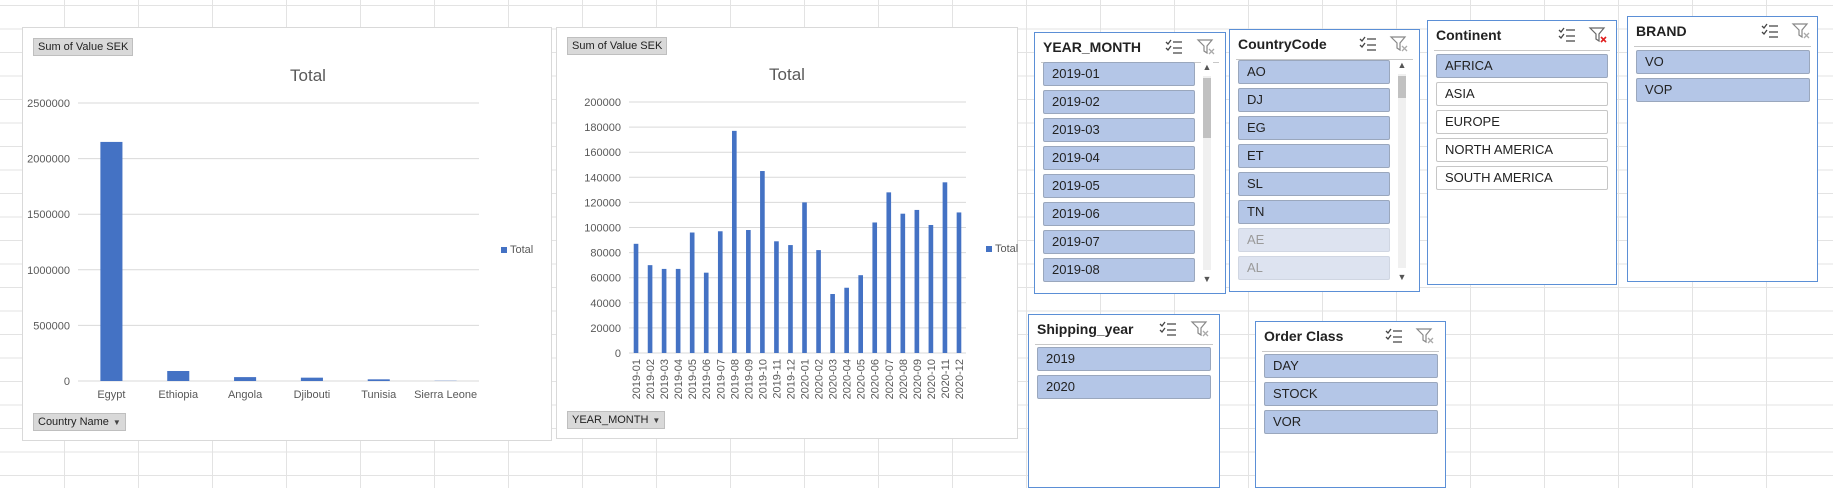 The height and width of the screenshot is (488, 1833). What do you see at coordinates (1085, 329) in the screenshot?
I see `slicer-title: Shipping_year` at bounding box center [1085, 329].